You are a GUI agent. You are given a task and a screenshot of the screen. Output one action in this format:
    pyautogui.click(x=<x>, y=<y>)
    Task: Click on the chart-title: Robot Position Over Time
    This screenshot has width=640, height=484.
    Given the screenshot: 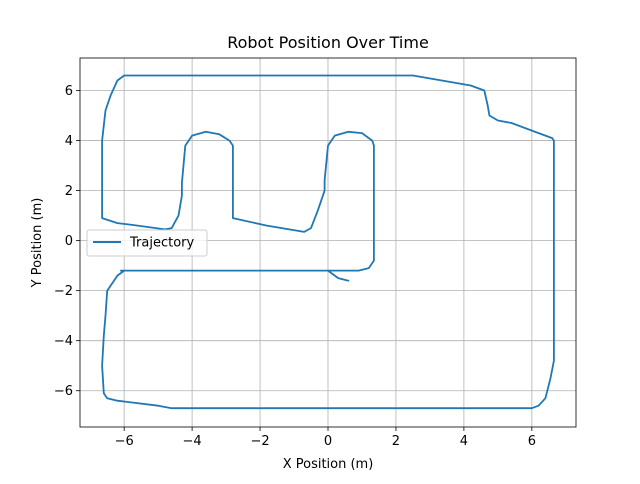 What is the action you would take?
    pyautogui.click(x=328, y=42)
    